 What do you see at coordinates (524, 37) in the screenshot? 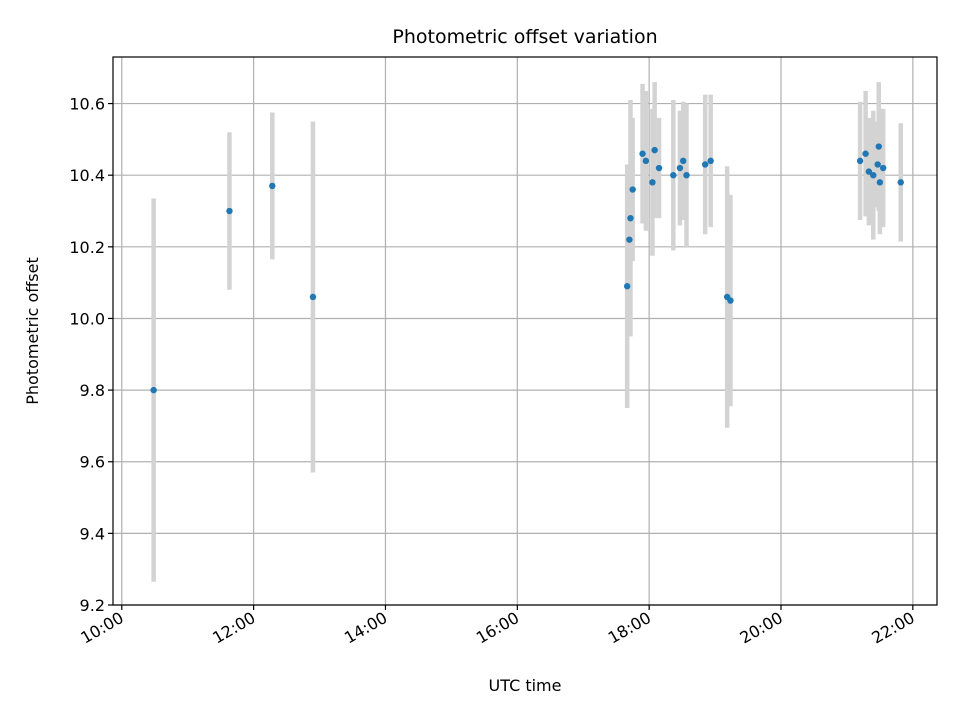
I see `chart-title: Photometric offset variation` at bounding box center [524, 37].